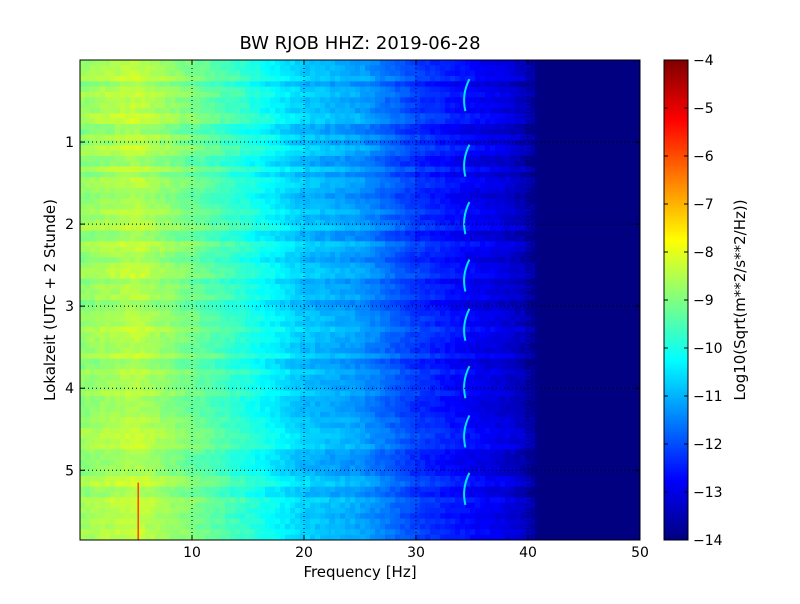 The image size is (800, 604). What do you see at coordinates (360, 79) in the screenshot?
I see `heatmap-row` at bounding box center [360, 79].